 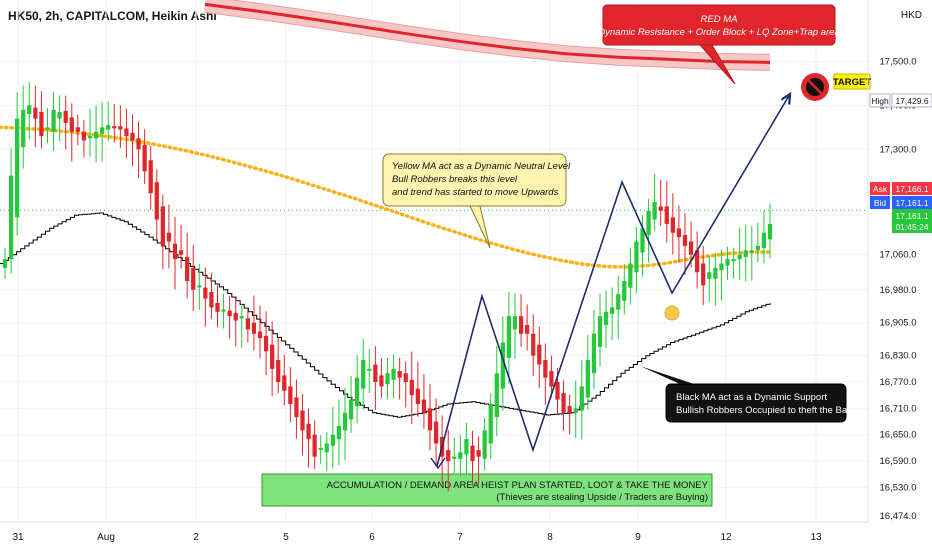 What do you see at coordinates (911, 227) in the screenshot?
I see `countdown-value: 01:45:24` at bounding box center [911, 227].